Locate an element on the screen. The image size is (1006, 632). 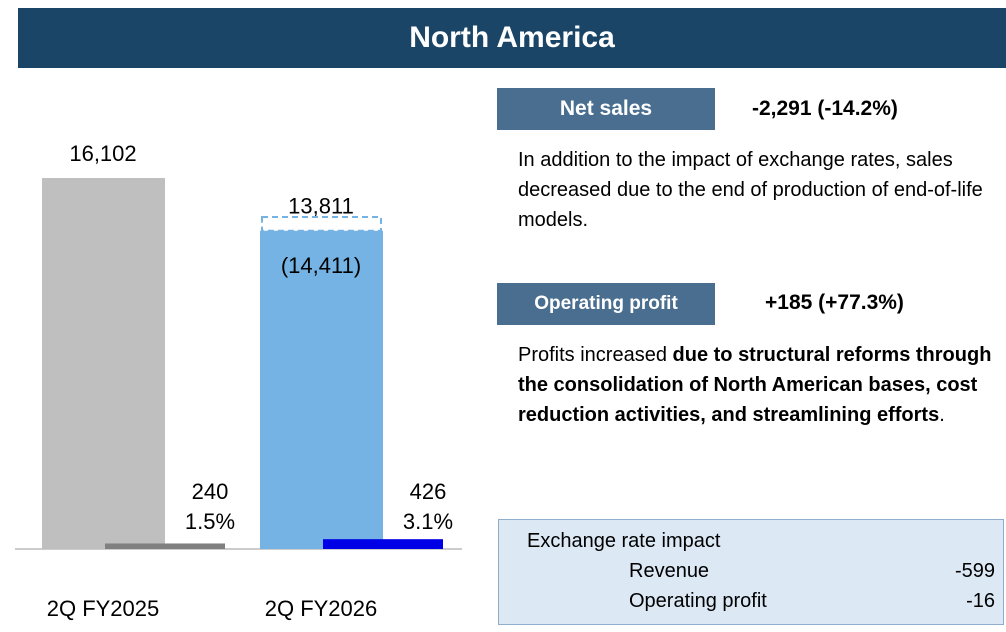
exchange-row-label: Revenue is located at coordinates (669, 571).